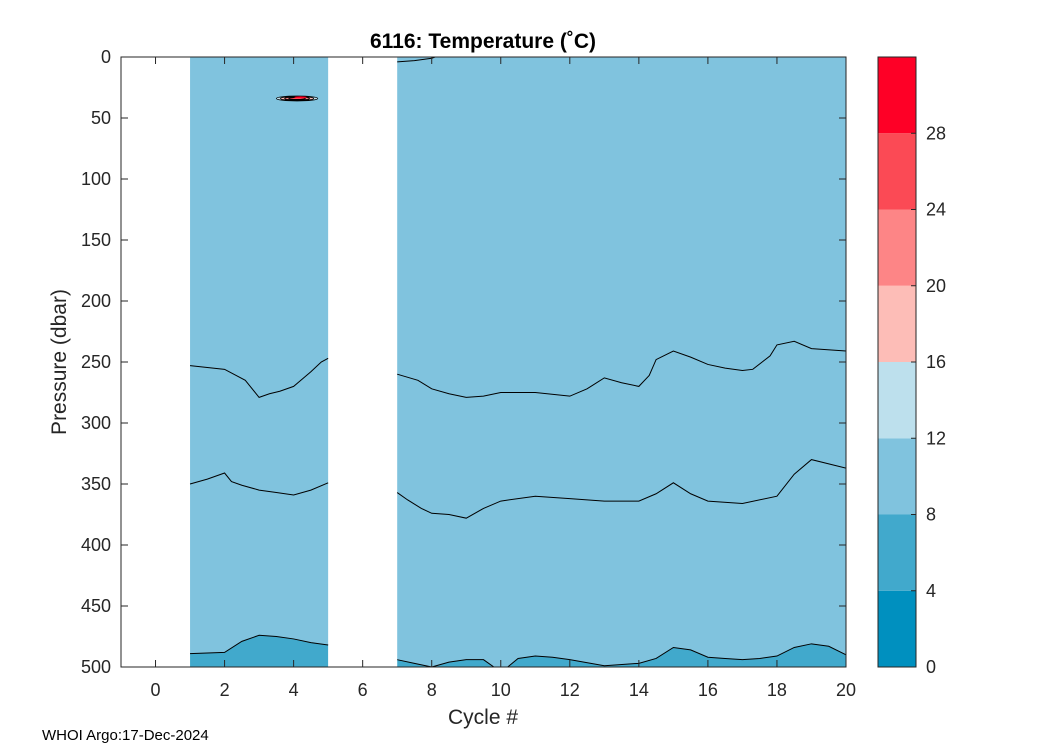 This screenshot has height=750, width=1050. Describe the element at coordinates (483, 41) in the screenshot. I see `chart-title: 6116: Temperature (˚C)` at that location.